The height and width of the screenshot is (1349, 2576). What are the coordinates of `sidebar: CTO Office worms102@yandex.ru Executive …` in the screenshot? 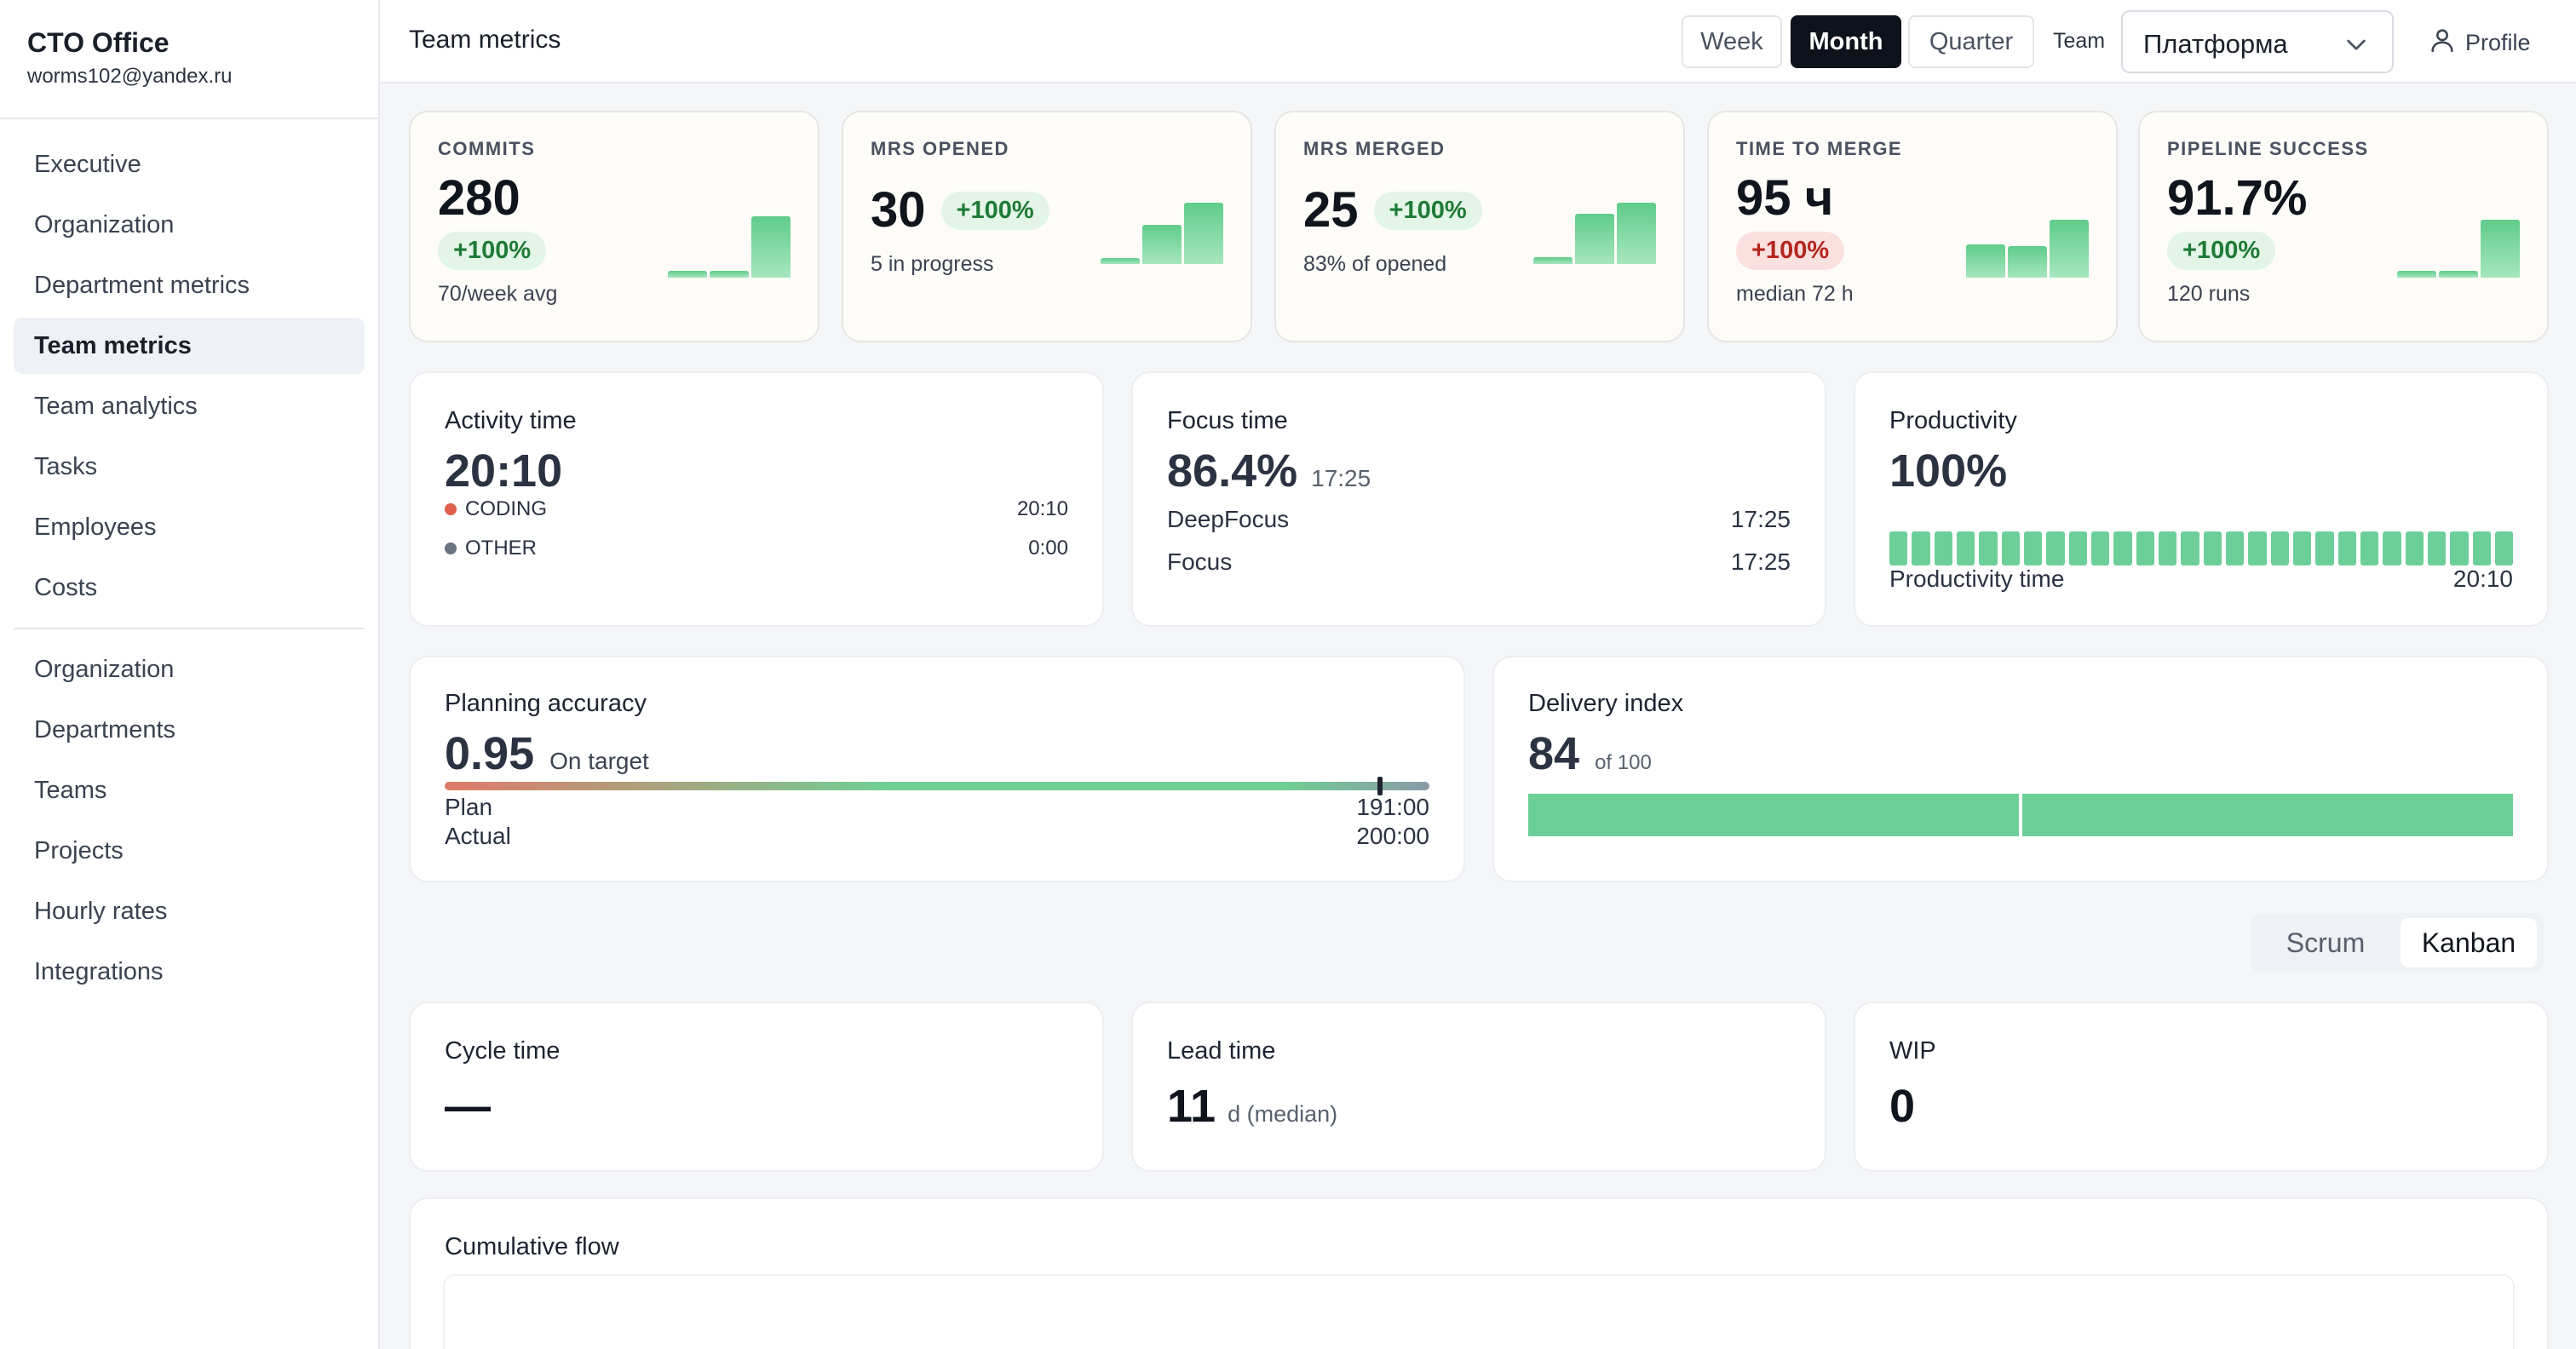 It's located at (190, 675).